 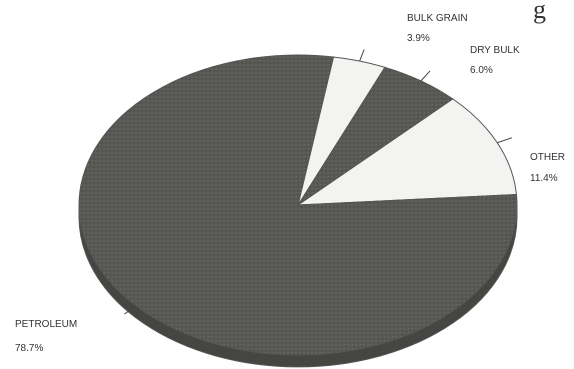 What do you see at coordinates (130, 310) in the screenshot?
I see `leader-line-petroleum` at bounding box center [130, 310].